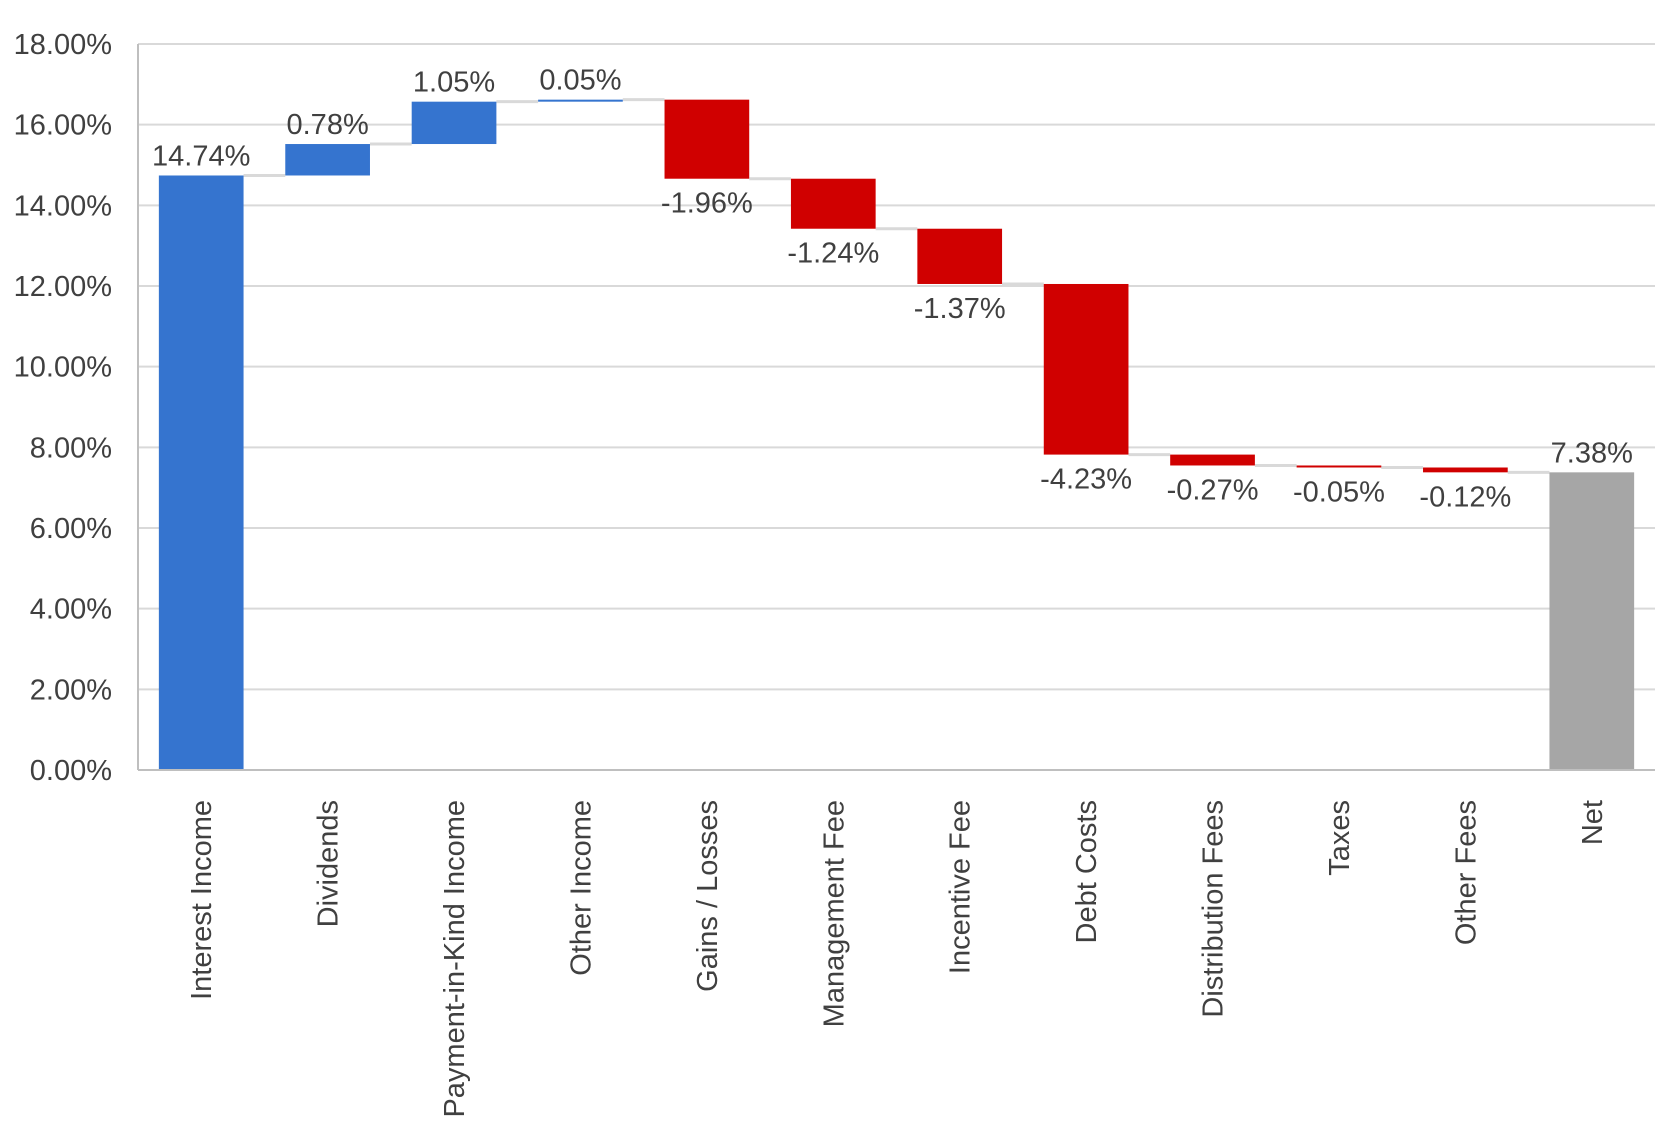  What do you see at coordinates (580, 81) in the screenshot?
I see `data-label: 0.05%` at bounding box center [580, 81].